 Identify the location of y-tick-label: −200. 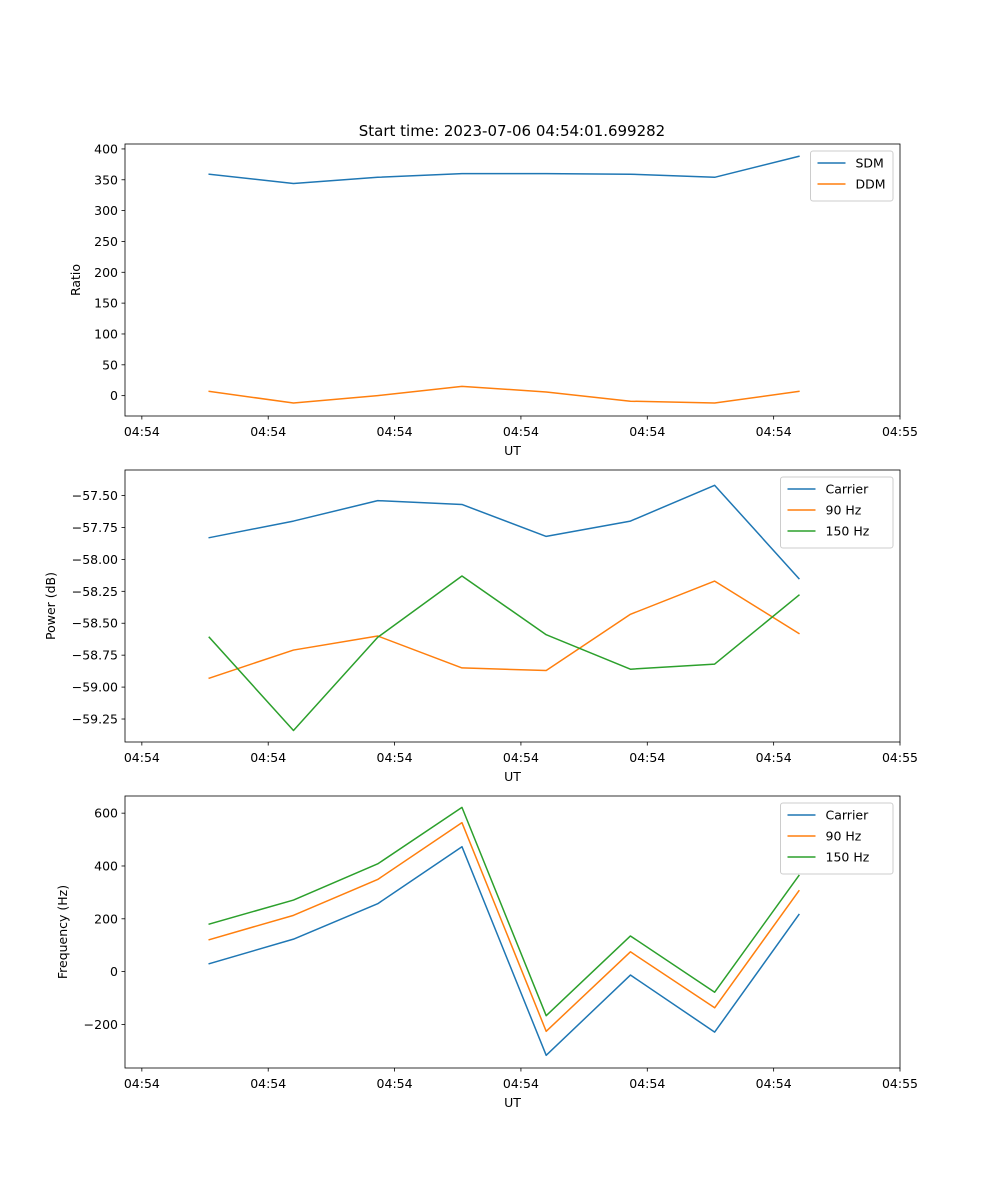
(101, 1024).